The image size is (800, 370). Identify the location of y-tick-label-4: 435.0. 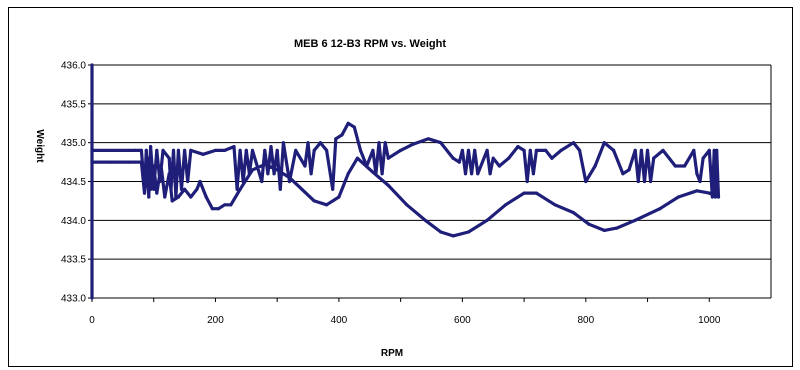
(73, 143).